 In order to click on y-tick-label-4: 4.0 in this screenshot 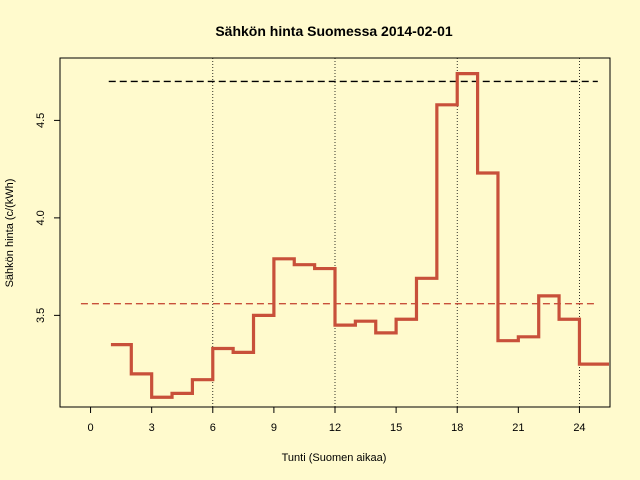, I will do `click(41, 217)`.